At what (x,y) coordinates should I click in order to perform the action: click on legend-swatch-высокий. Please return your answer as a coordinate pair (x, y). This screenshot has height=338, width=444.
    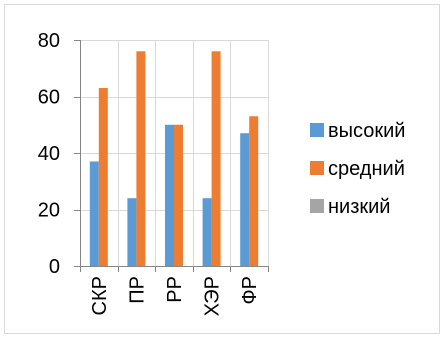
    Looking at the image, I should click on (317, 130).